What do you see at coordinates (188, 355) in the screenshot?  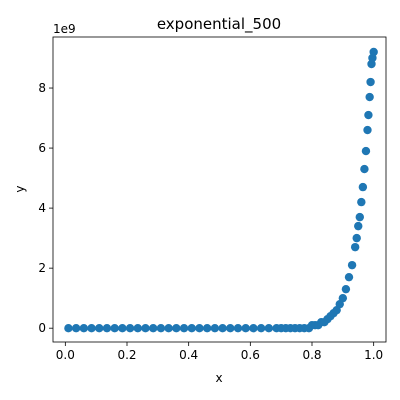 I see `x-tick-label: 0.4` at bounding box center [188, 355].